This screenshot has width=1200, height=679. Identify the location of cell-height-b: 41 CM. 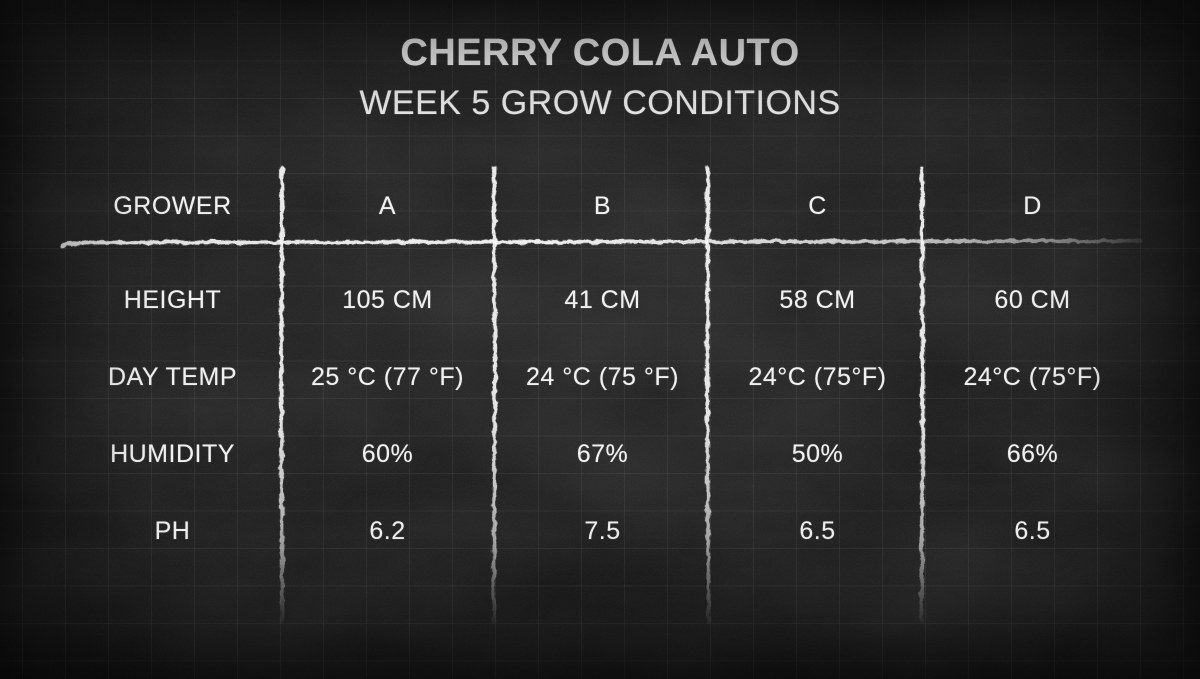
(602, 300).